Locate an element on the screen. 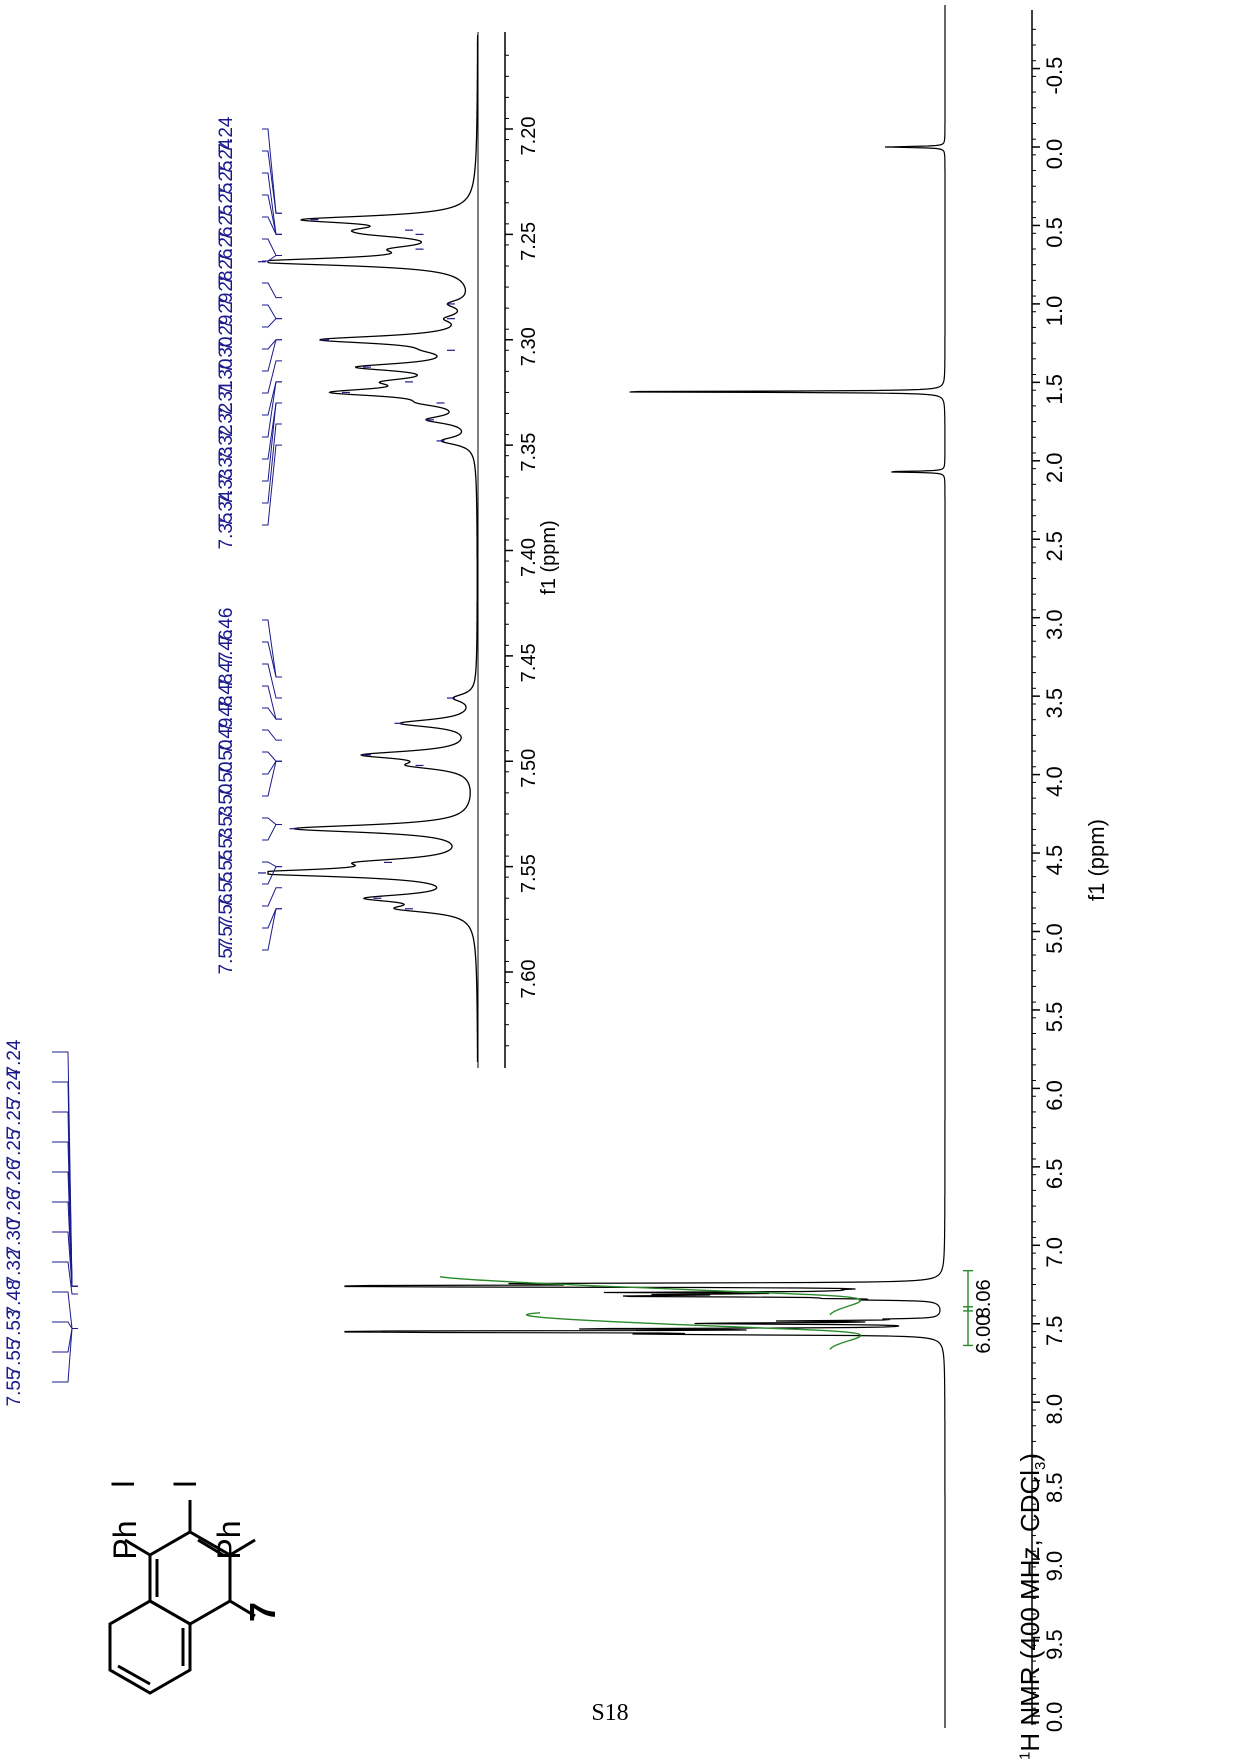  inset-tick-label: 7.35 is located at coordinates (529, 452).